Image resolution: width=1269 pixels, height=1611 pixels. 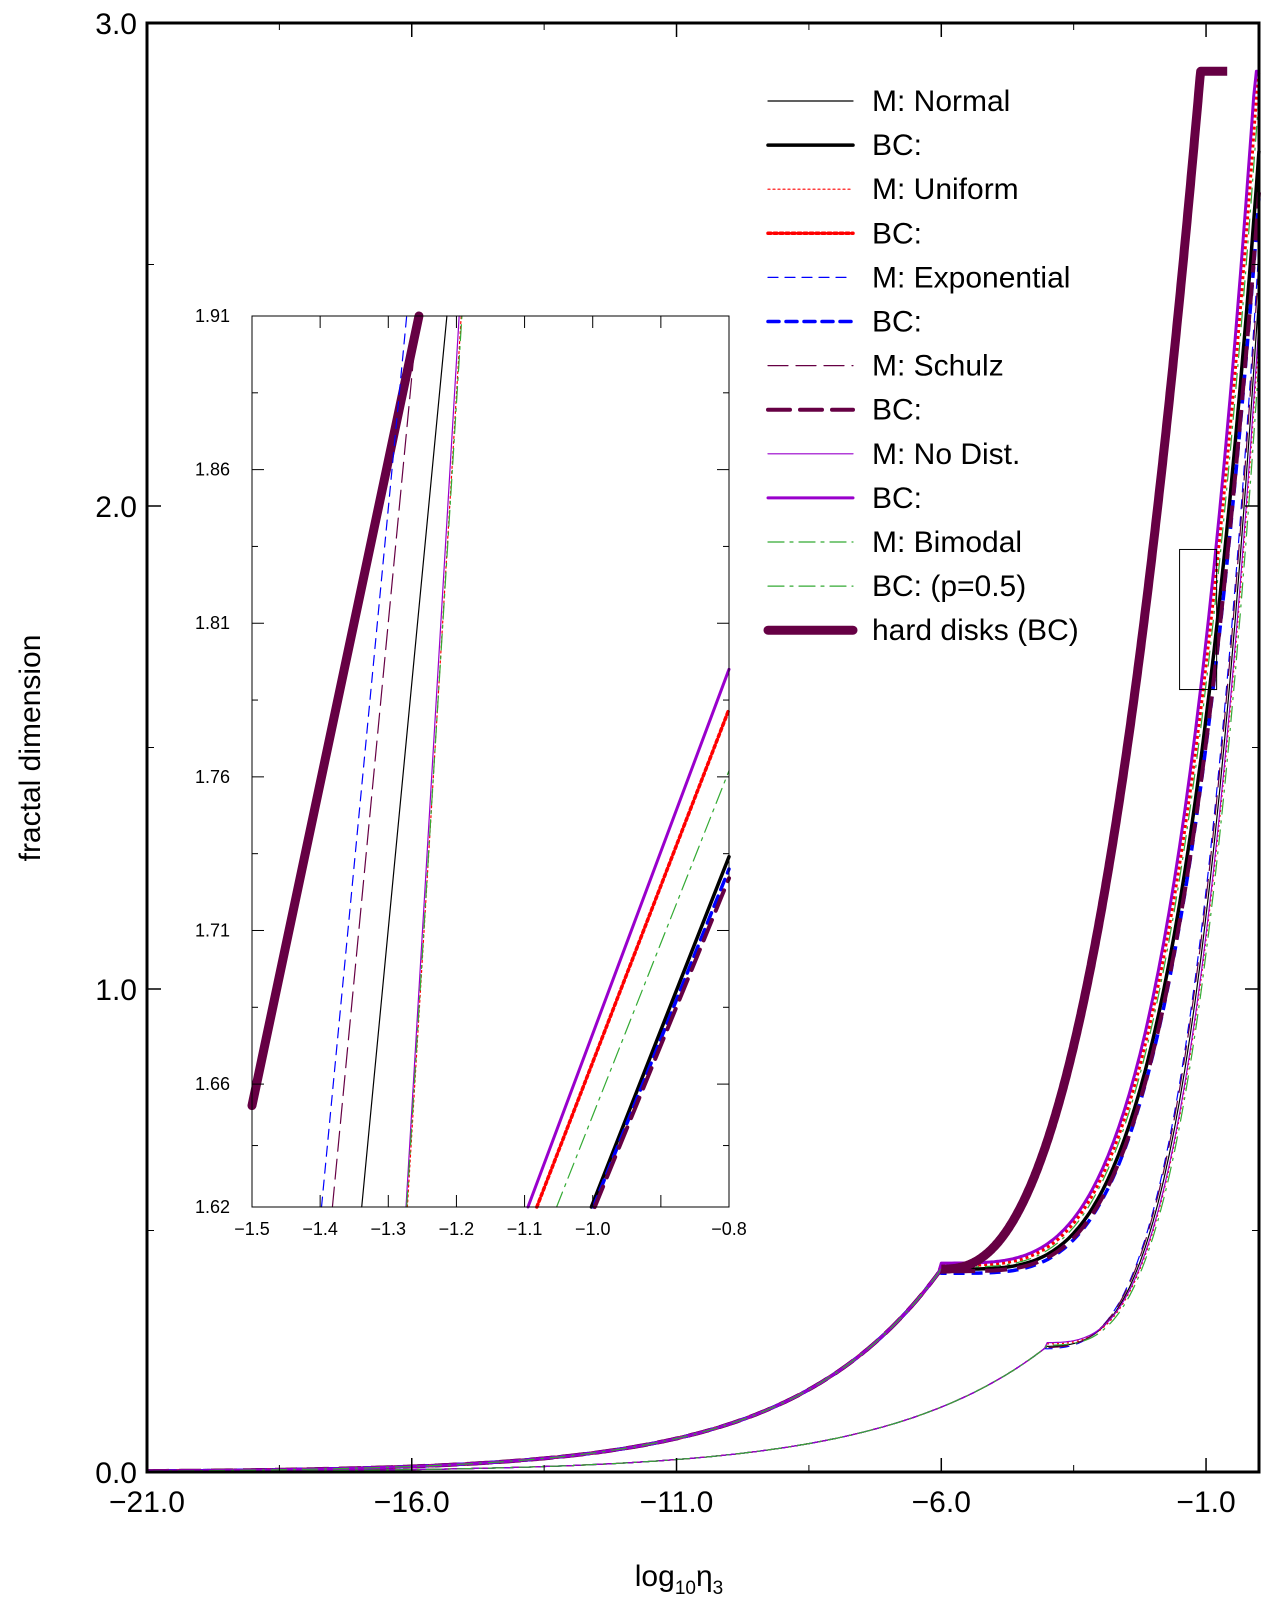 What do you see at coordinates (685, 1588) in the screenshot?
I see `x-axis-title-sub1: 10` at bounding box center [685, 1588].